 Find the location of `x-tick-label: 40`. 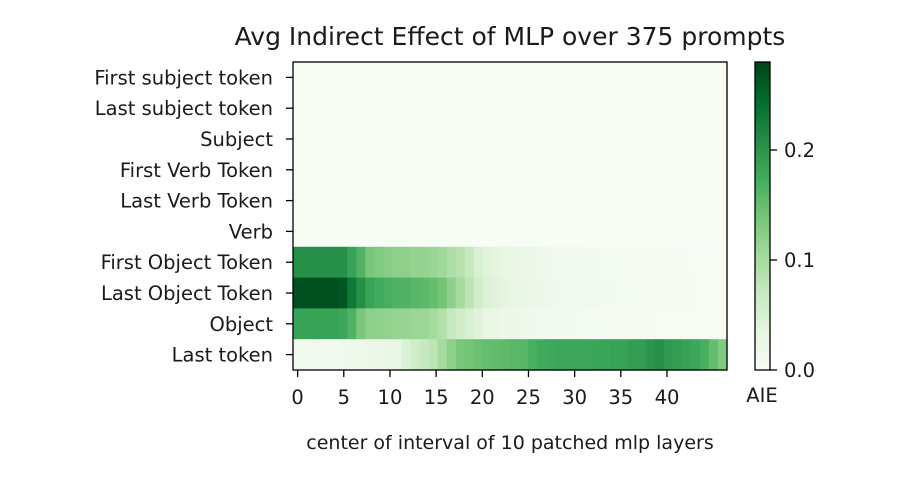

x-tick-label: 40 is located at coordinates (667, 397).